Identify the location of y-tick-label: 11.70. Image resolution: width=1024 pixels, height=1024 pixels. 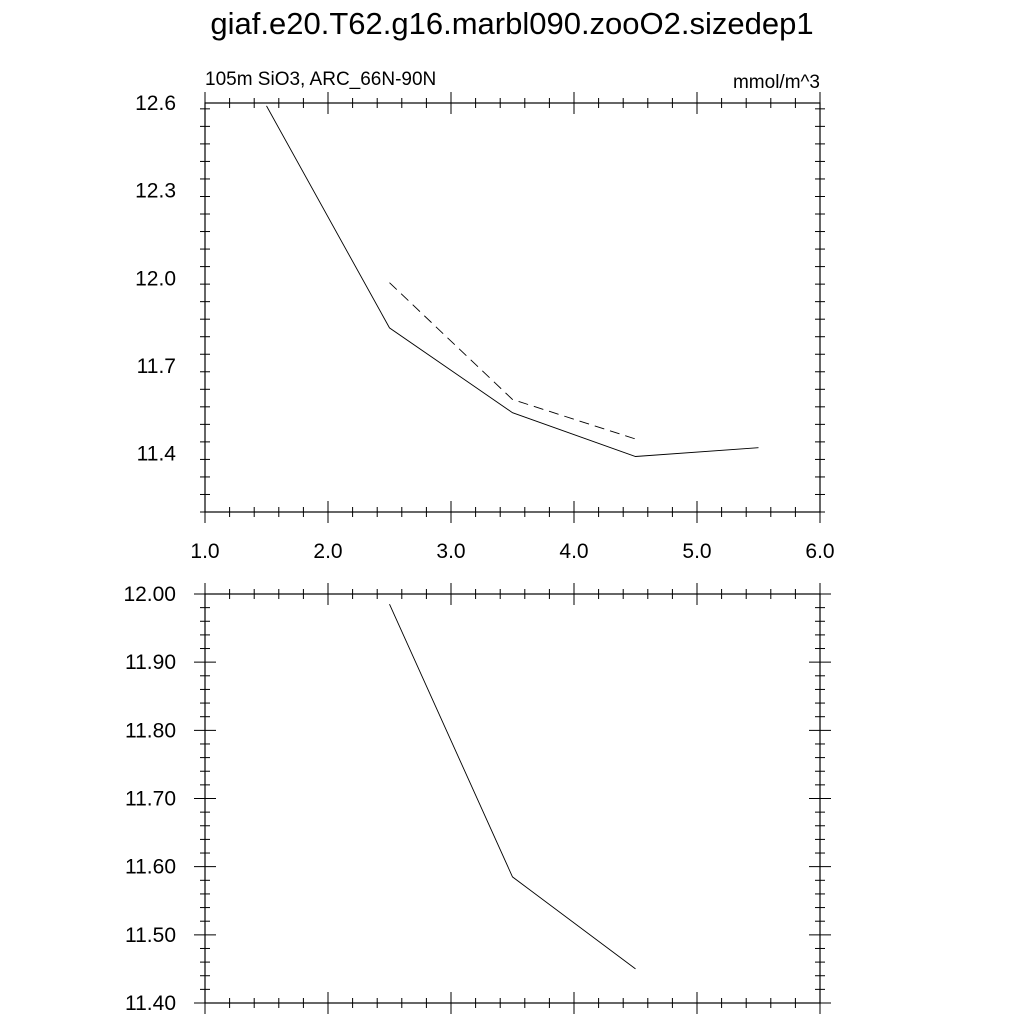
(150, 799).